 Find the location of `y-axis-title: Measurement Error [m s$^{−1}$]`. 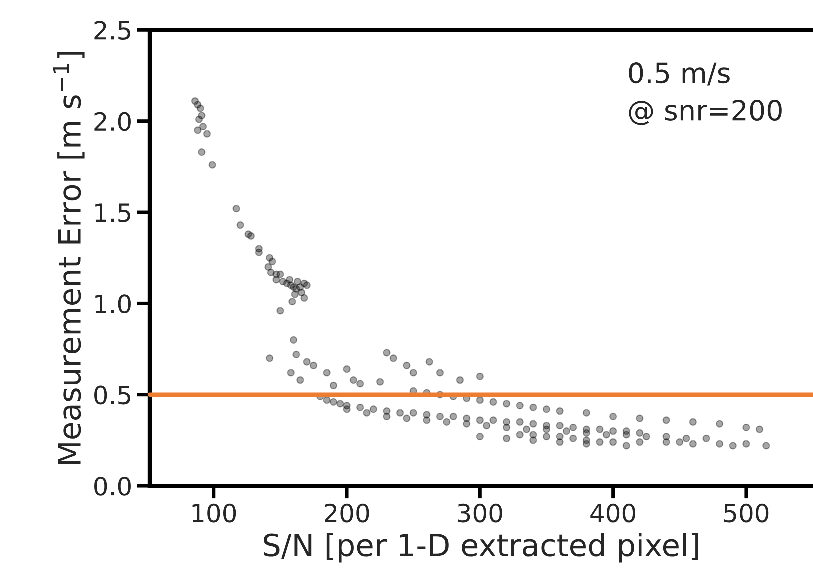

y-axis-title: Measurement Error [m s$^{−1}$] is located at coordinates (69, 258).